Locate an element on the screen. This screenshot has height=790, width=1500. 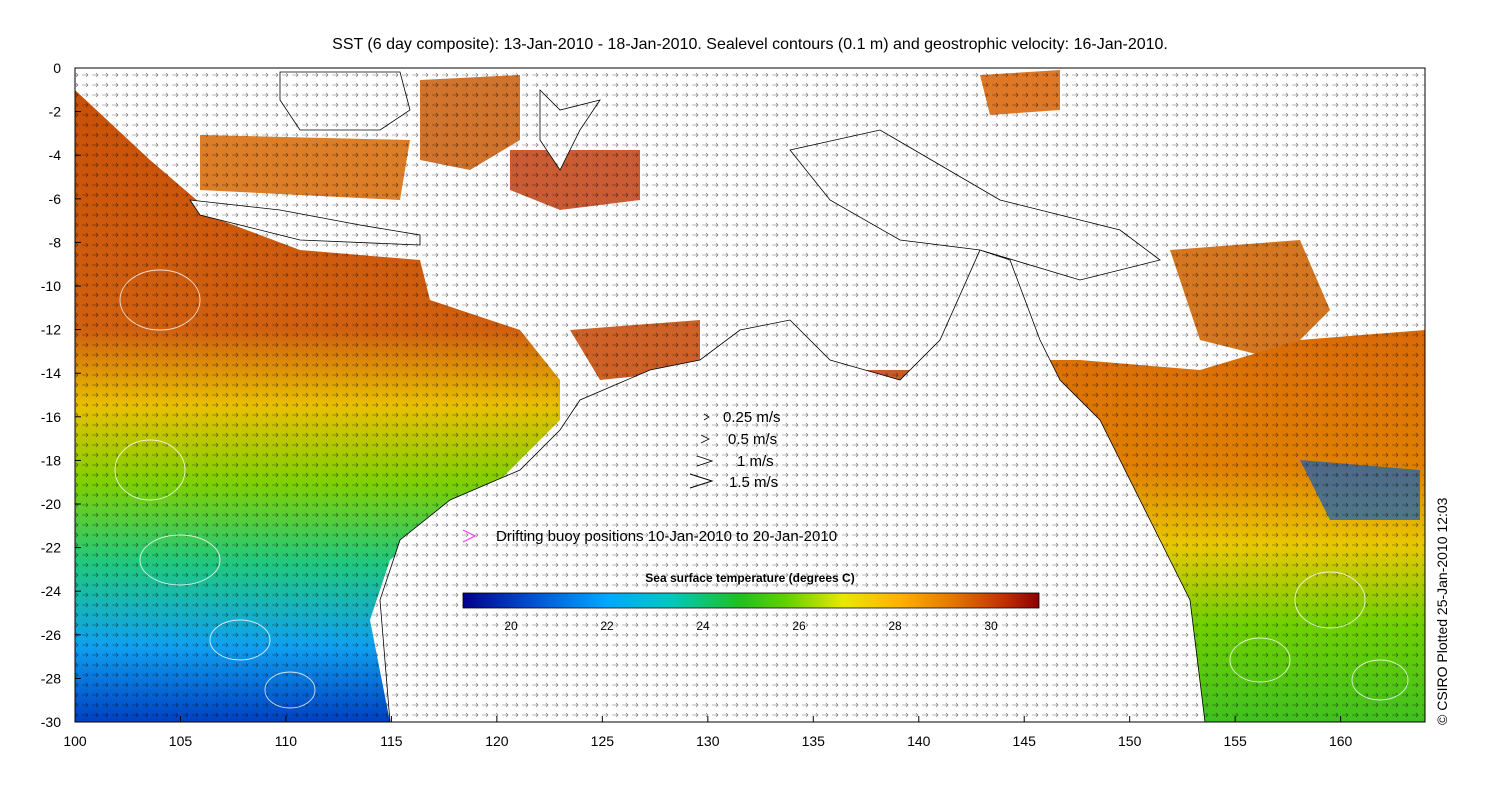
y-tick-label: -14 is located at coordinates (51, 373).